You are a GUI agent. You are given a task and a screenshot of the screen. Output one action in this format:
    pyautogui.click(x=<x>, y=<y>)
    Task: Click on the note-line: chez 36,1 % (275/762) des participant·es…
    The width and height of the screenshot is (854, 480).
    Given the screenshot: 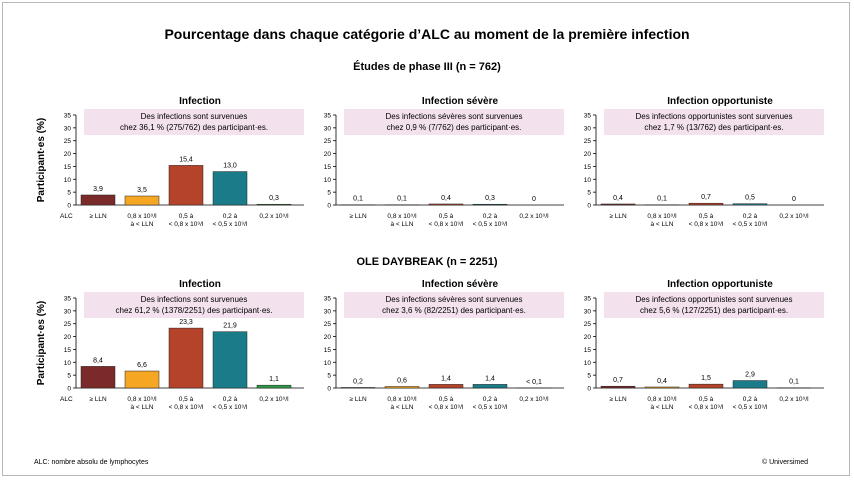 What is the action you would take?
    pyautogui.click(x=194, y=127)
    